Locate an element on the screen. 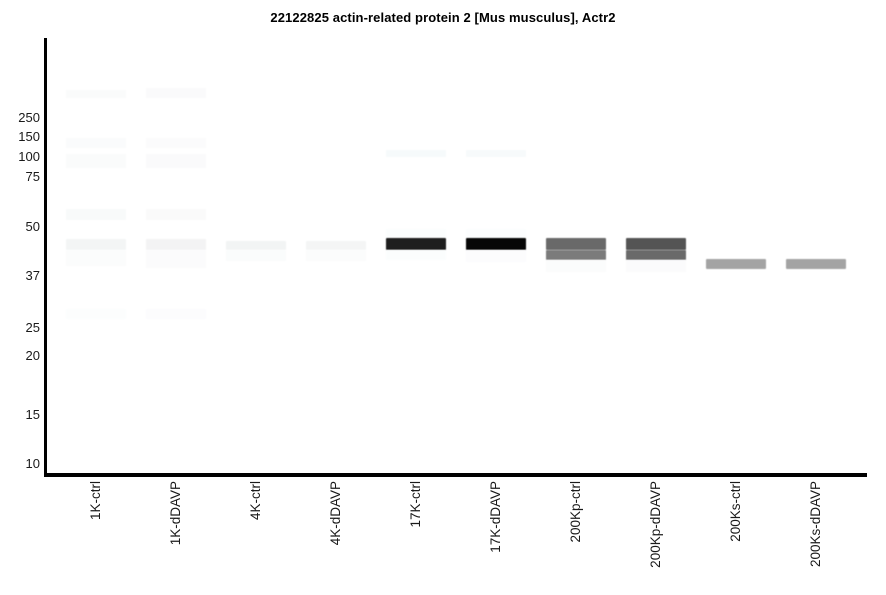 This screenshot has height=595, width=886. lane-label: 4K-ctrl is located at coordinates (255, 537).